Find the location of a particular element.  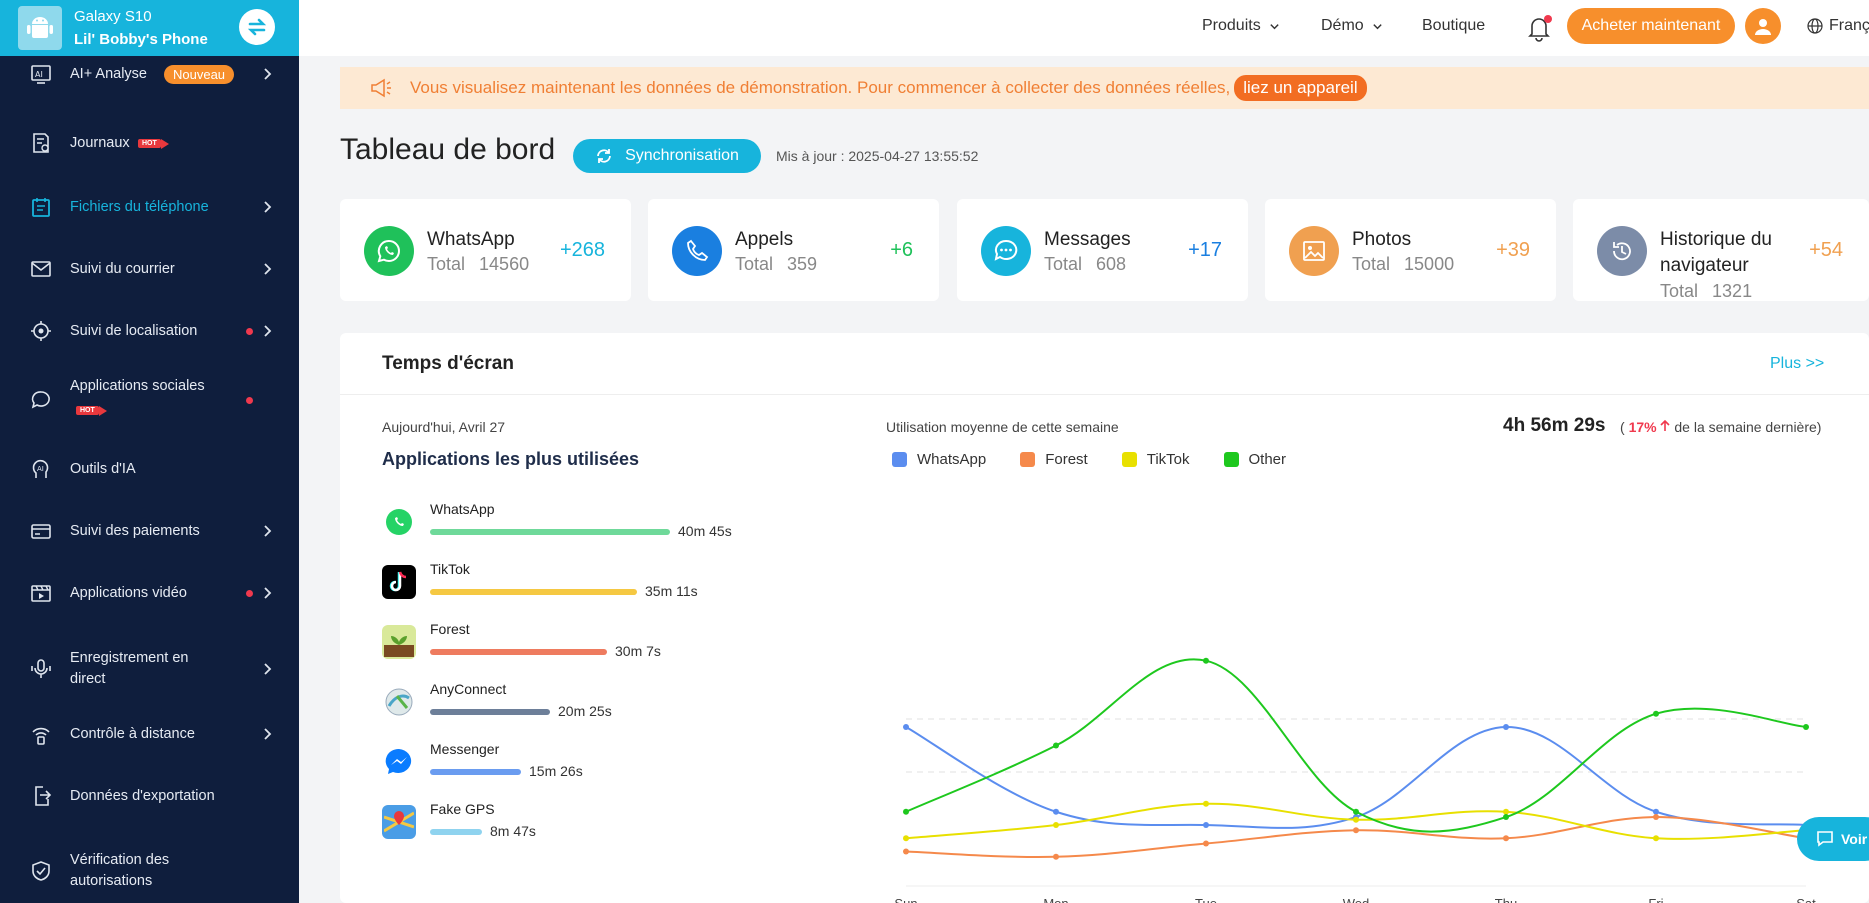

series-line-forest is located at coordinates (1356, 837).